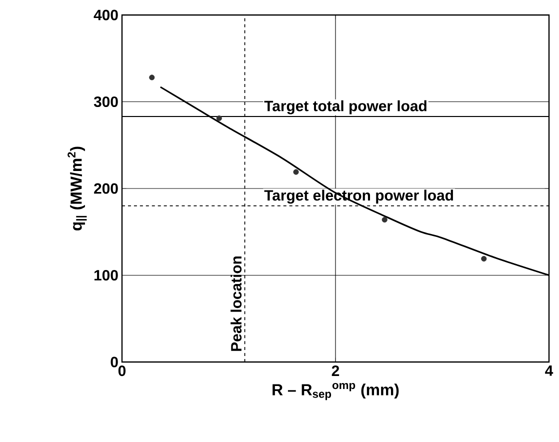  I want to click on y-tick-label: 400, so click(106, 15).